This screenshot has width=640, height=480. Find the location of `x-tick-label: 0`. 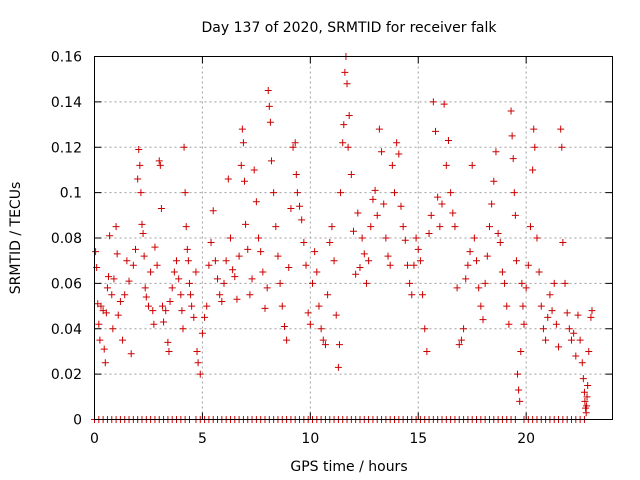

x-tick-label: 0 is located at coordinates (94, 439).